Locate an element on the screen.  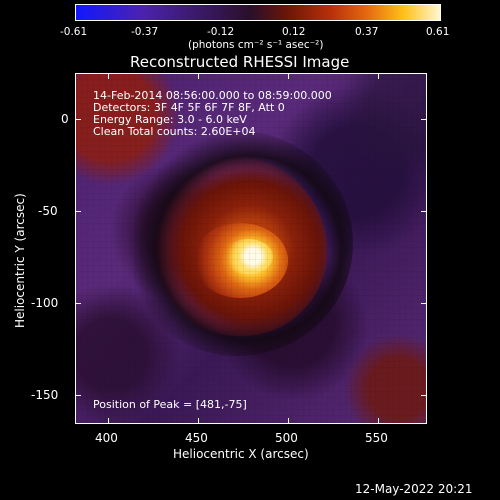
peak-position-text: Position of Peak = [481,-75] is located at coordinates (170, 404).